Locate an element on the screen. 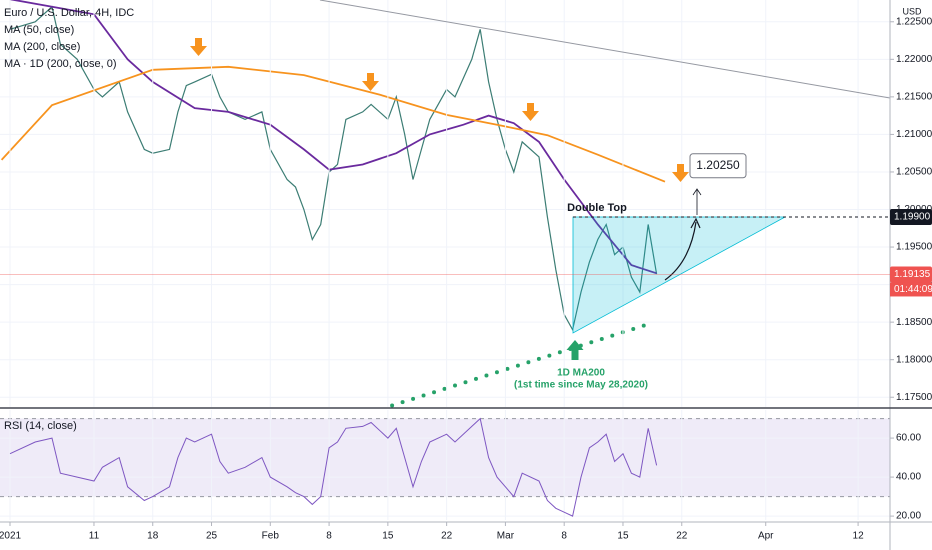 The image size is (932, 550). legend-entry: MA (200, close) is located at coordinates (42, 47).